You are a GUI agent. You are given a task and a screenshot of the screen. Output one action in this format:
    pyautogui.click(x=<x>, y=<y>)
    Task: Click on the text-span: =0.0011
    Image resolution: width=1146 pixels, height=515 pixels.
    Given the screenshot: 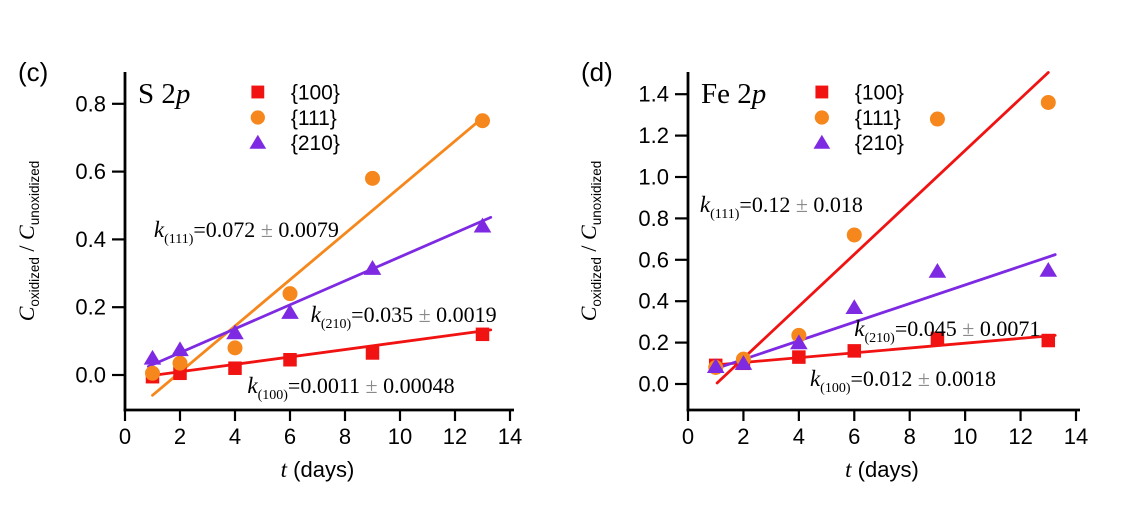 What is the action you would take?
    pyautogui.click(x=327, y=385)
    